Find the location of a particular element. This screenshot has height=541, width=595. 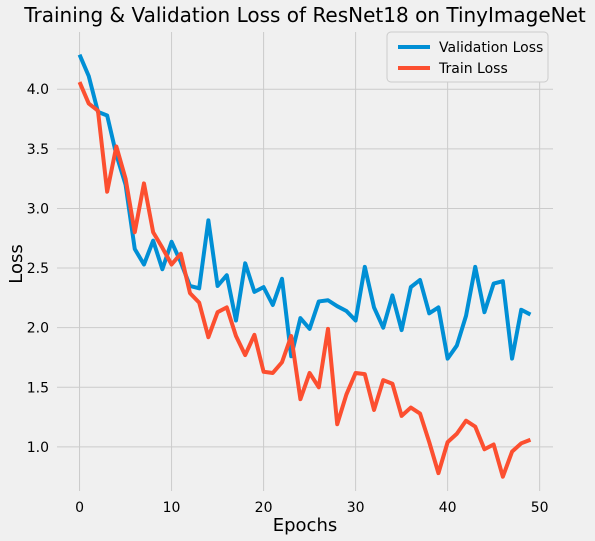

y-axis-label: Loss is located at coordinates (16, 263).